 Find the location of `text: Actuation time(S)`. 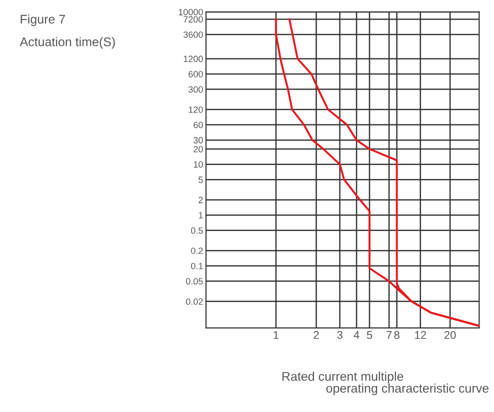

text: Actuation time(S) is located at coordinates (67, 43).